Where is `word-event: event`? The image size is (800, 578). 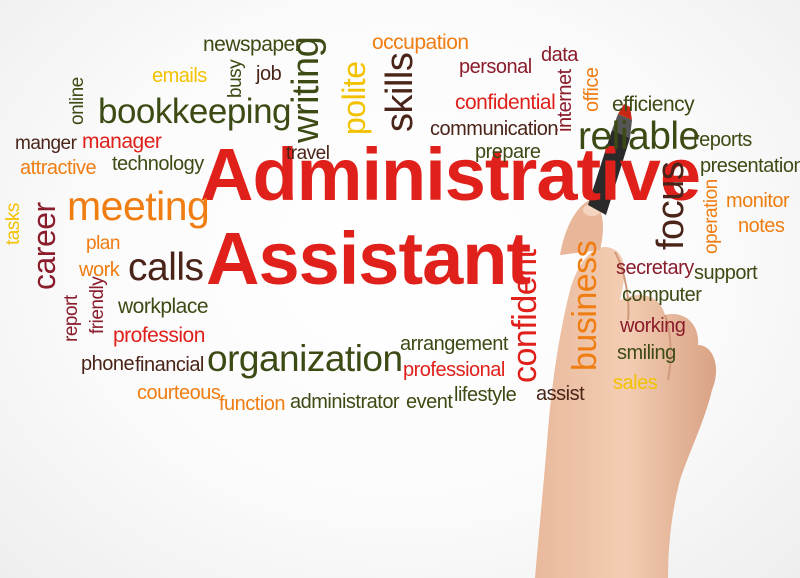 word-event: event is located at coordinates (429, 402).